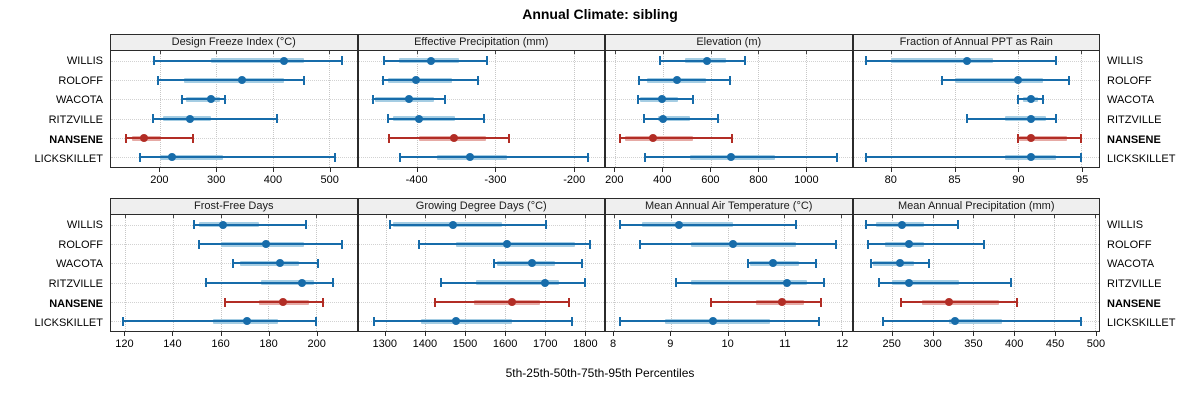  Describe the element at coordinates (842, 344) in the screenshot. I see `axis-tick-label: 12` at that location.